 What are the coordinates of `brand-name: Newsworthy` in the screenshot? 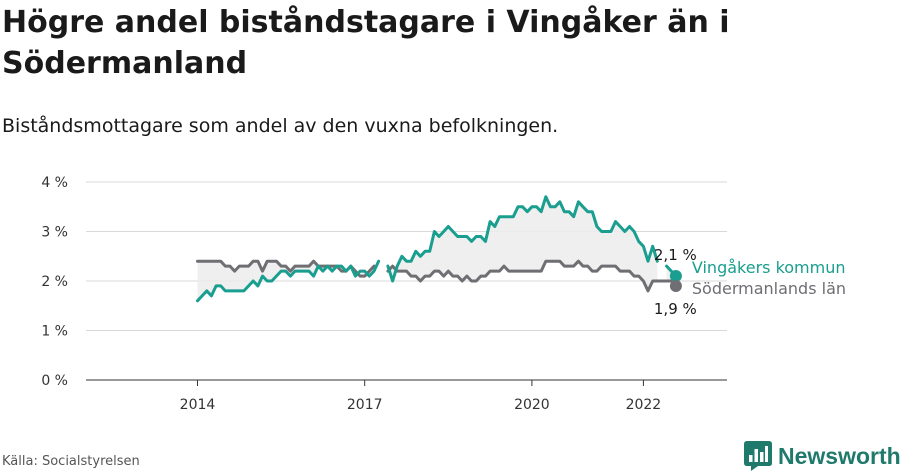 It's located at (839, 455).